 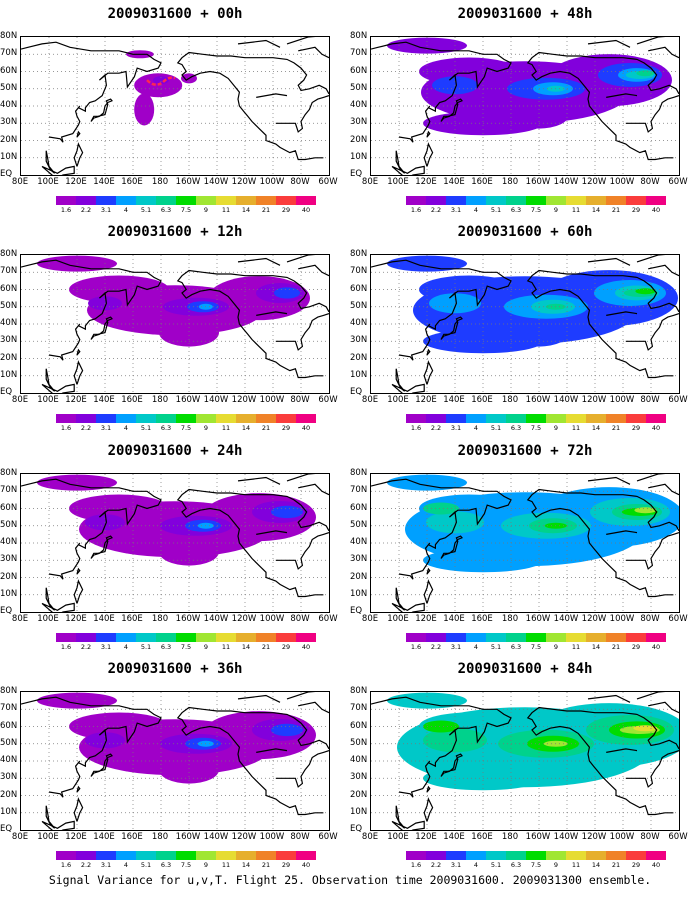 What do you see at coordinates (9, 271) in the screenshot?
I see `latitude-label: 70N` at bounding box center [9, 271].